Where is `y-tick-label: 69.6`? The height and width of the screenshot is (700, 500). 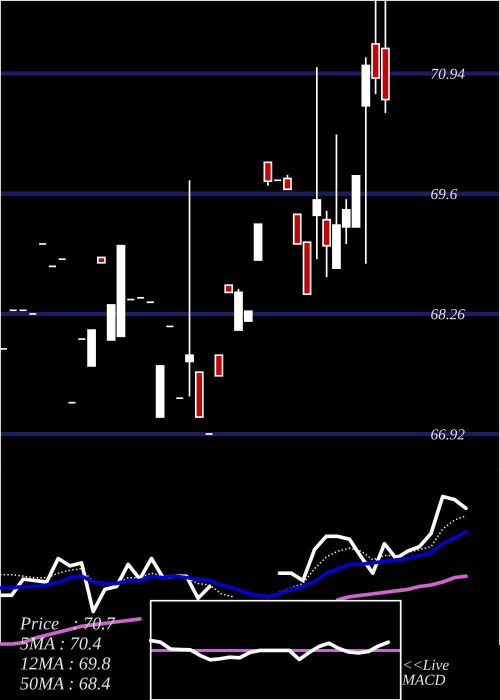 y-tick-label: 69.6 is located at coordinates (444, 194).